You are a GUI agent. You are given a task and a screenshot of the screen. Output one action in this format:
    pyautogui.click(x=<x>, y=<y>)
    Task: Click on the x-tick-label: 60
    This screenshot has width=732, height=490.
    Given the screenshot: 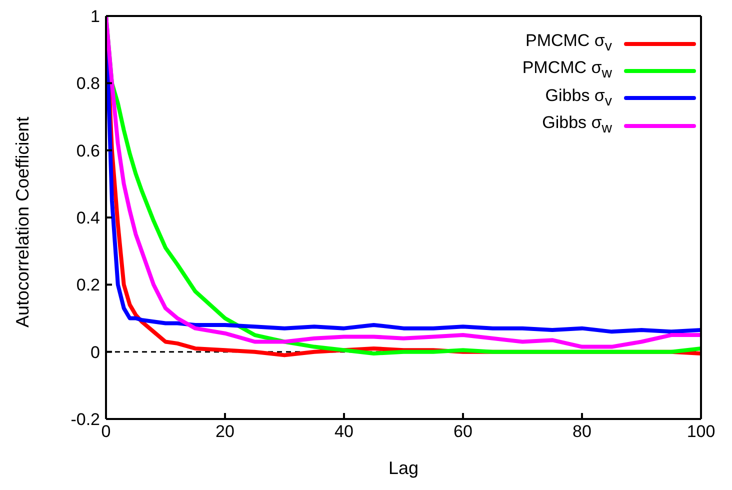 What is the action you would take?
    pyautogui.click(x=463, y=432)
    